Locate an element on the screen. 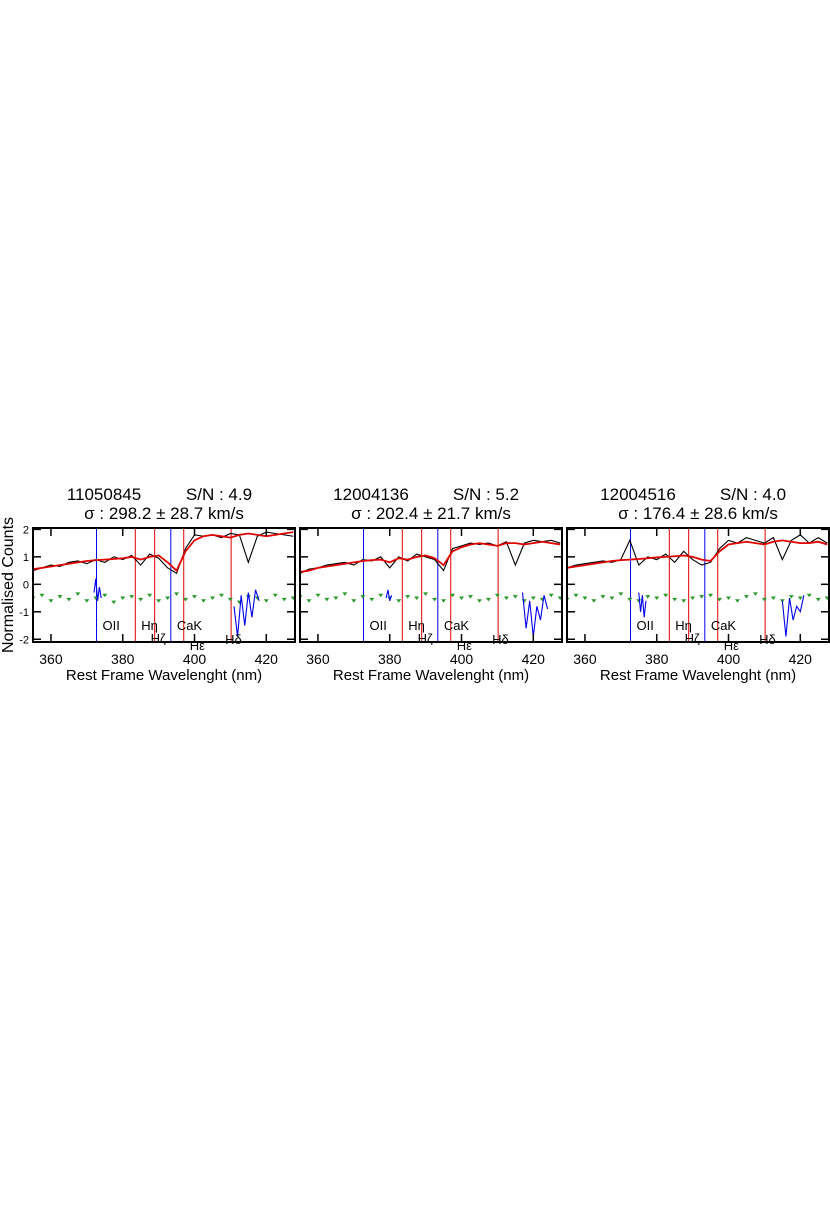  y-tick-label: 1 is located at coordinates (26, 558).